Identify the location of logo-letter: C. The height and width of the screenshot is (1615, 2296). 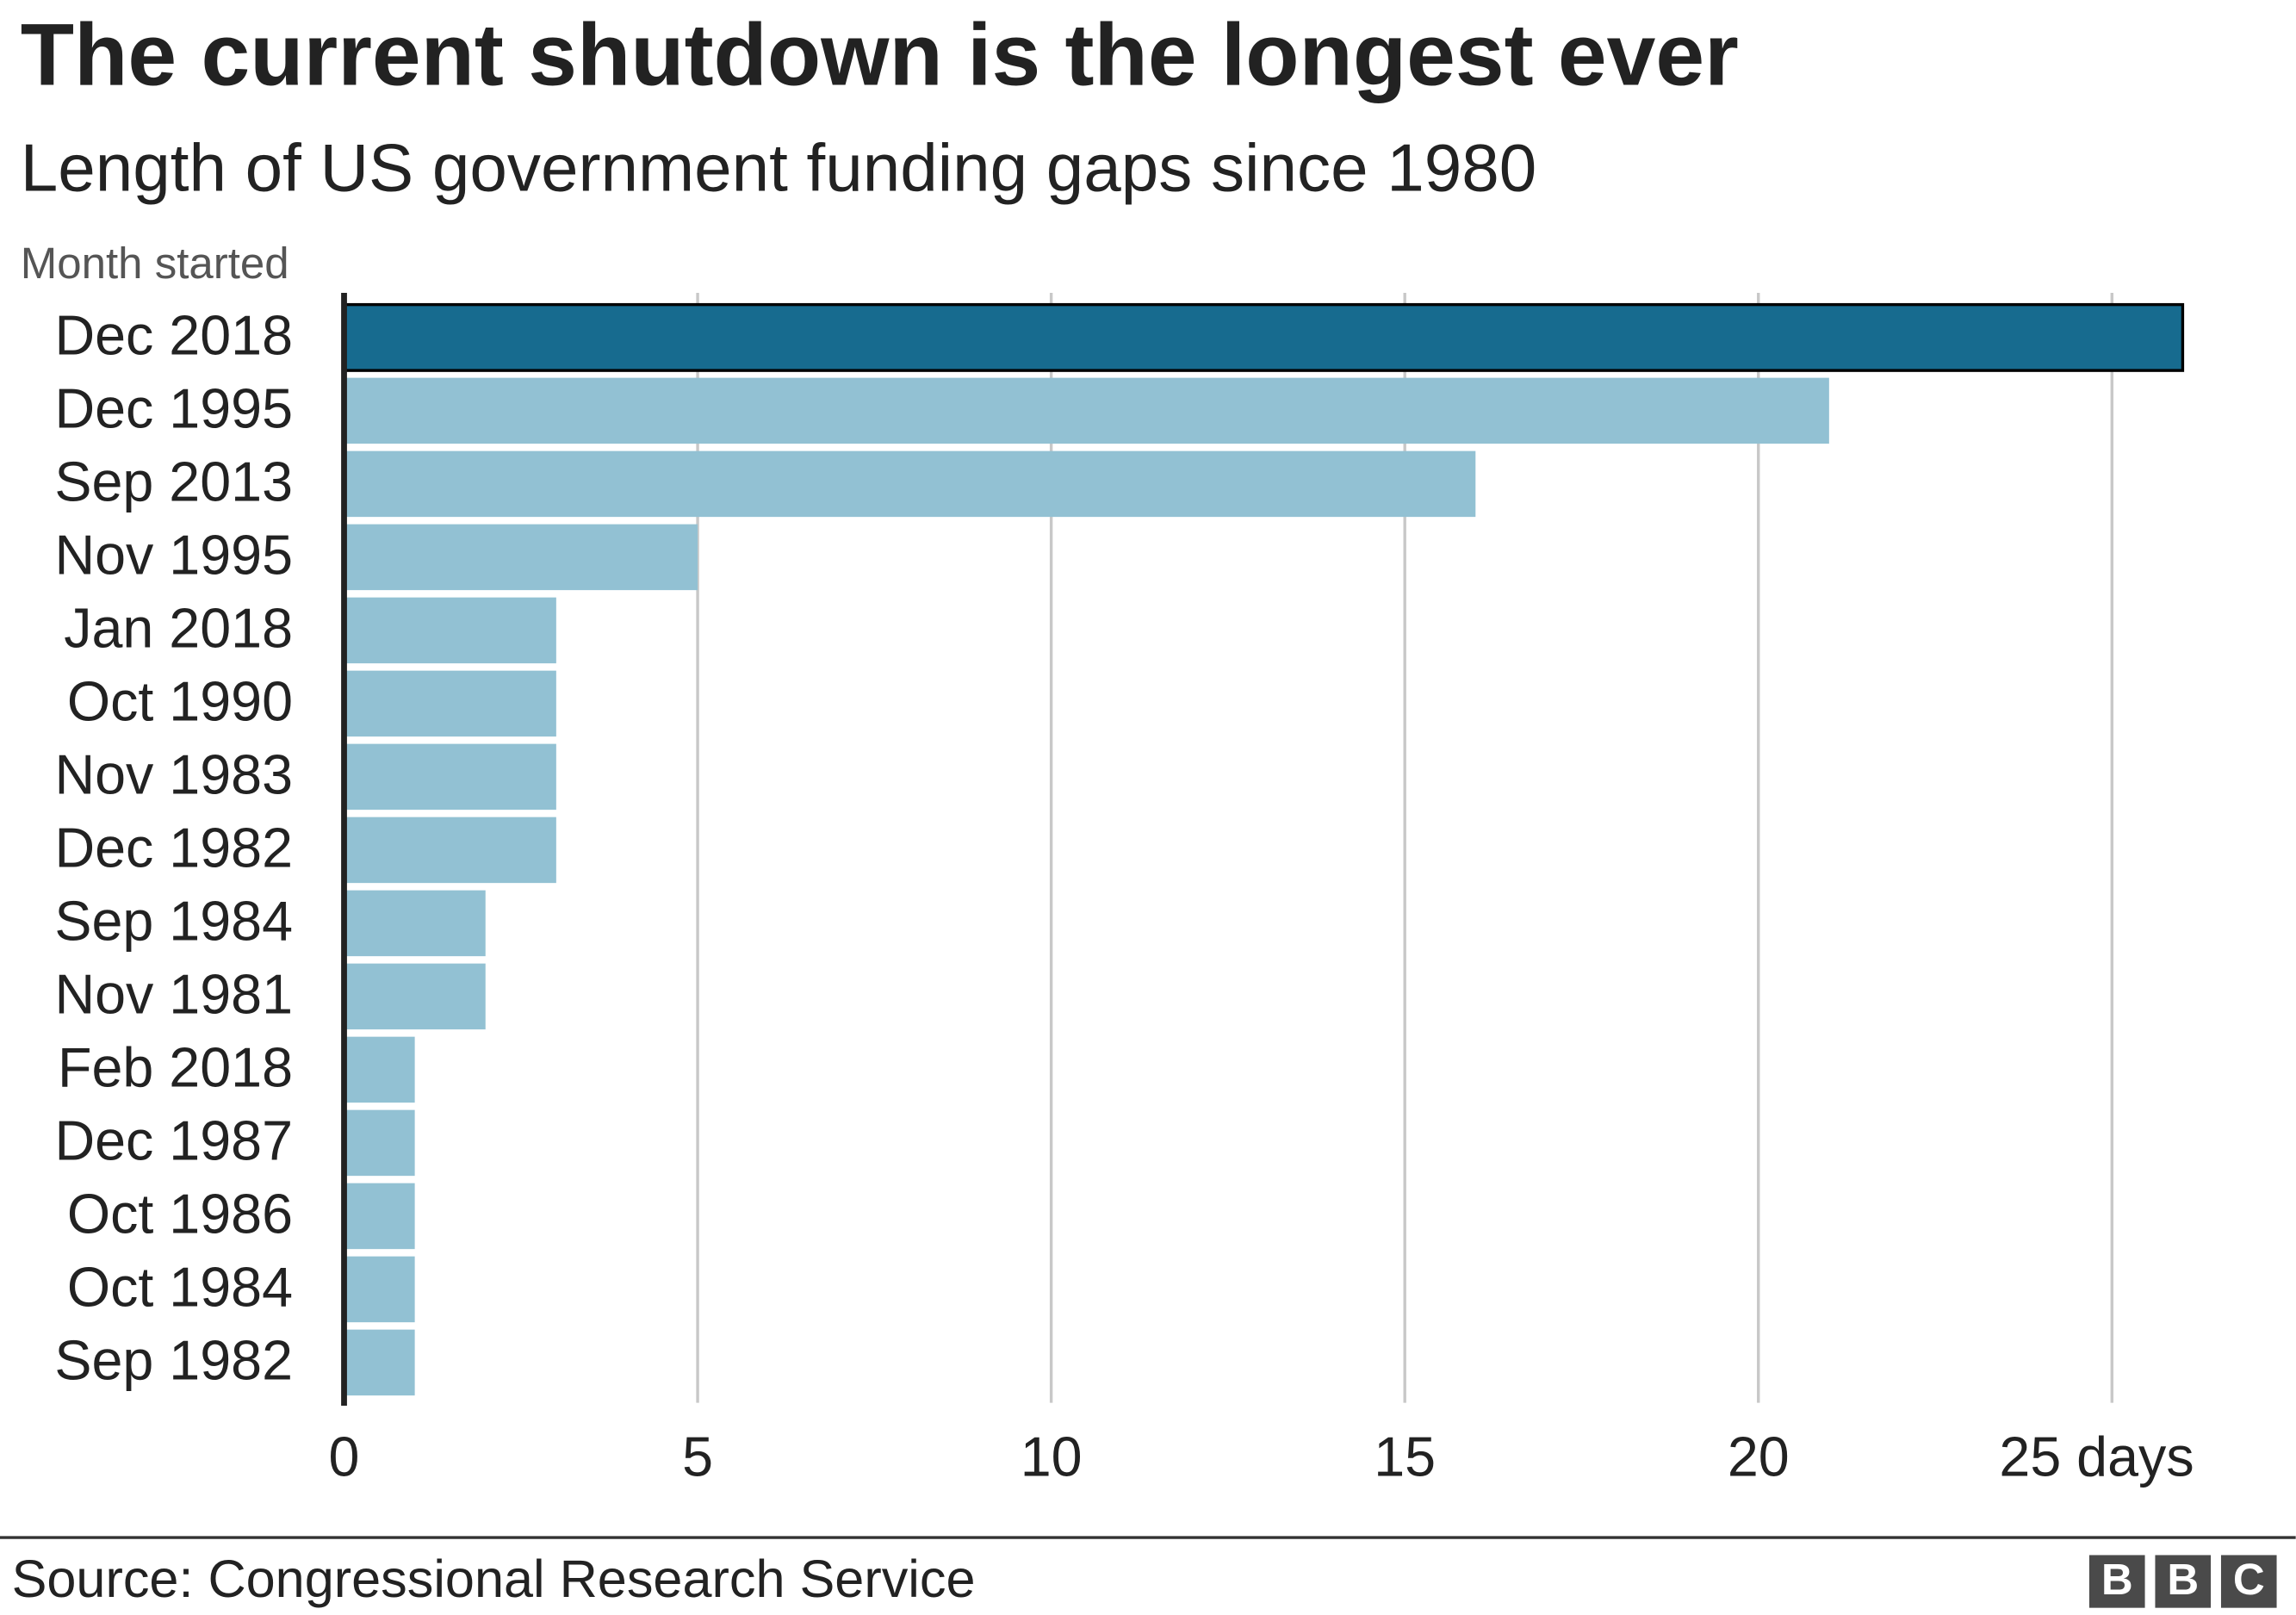
(2249, 1579).